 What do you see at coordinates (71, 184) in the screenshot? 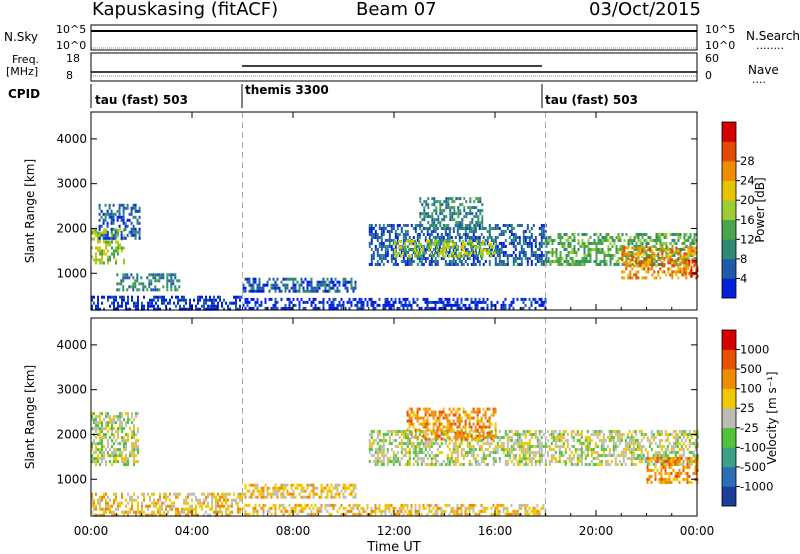
I see `power-y-tick-2: 3000` at bounding box center [71, 184].